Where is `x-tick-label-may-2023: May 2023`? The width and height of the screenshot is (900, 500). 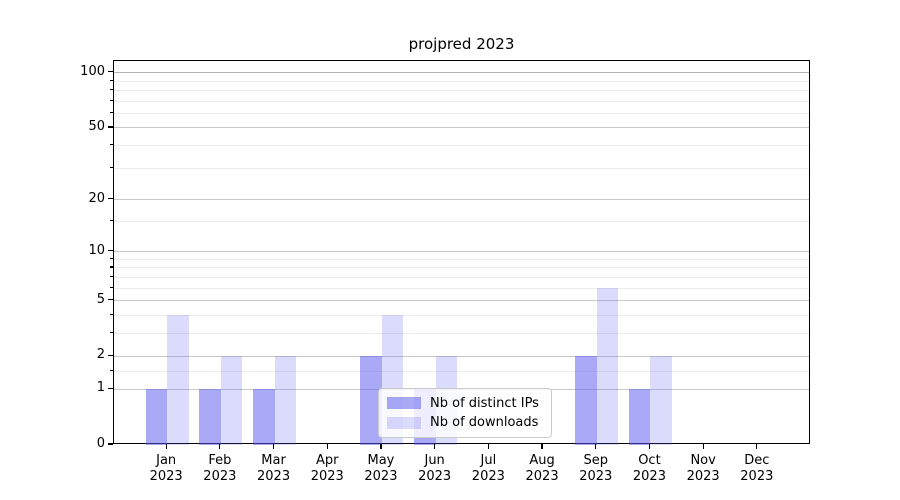
x-tick-label-may-2023: May 2023 is located at coordinates (381, 468).